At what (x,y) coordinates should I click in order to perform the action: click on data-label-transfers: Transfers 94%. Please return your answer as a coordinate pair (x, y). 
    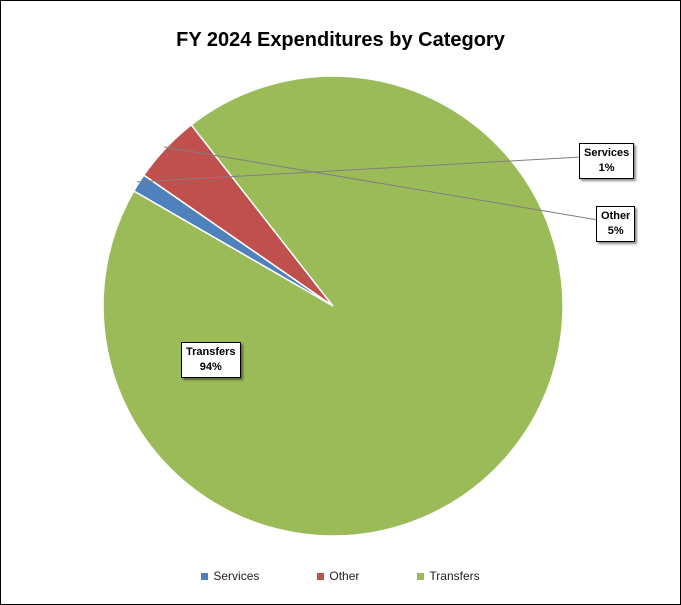
    Looking at the image, I should click on (211, 360).